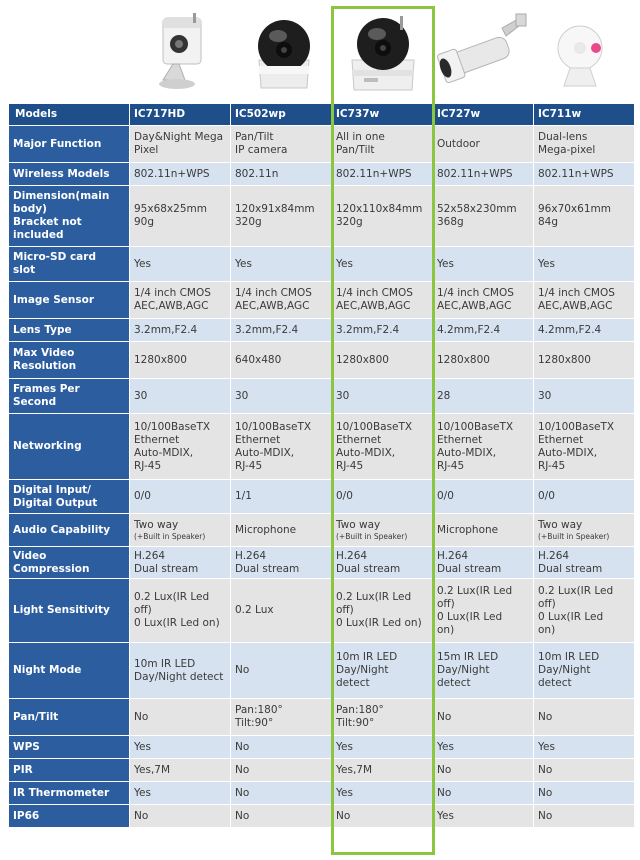 This screenshot has height=860, width=640. What do you see at coordinates (69, 360) in the screenshot?
I see `row-label: Max Video Resolution` at bounding box center [69, 360].